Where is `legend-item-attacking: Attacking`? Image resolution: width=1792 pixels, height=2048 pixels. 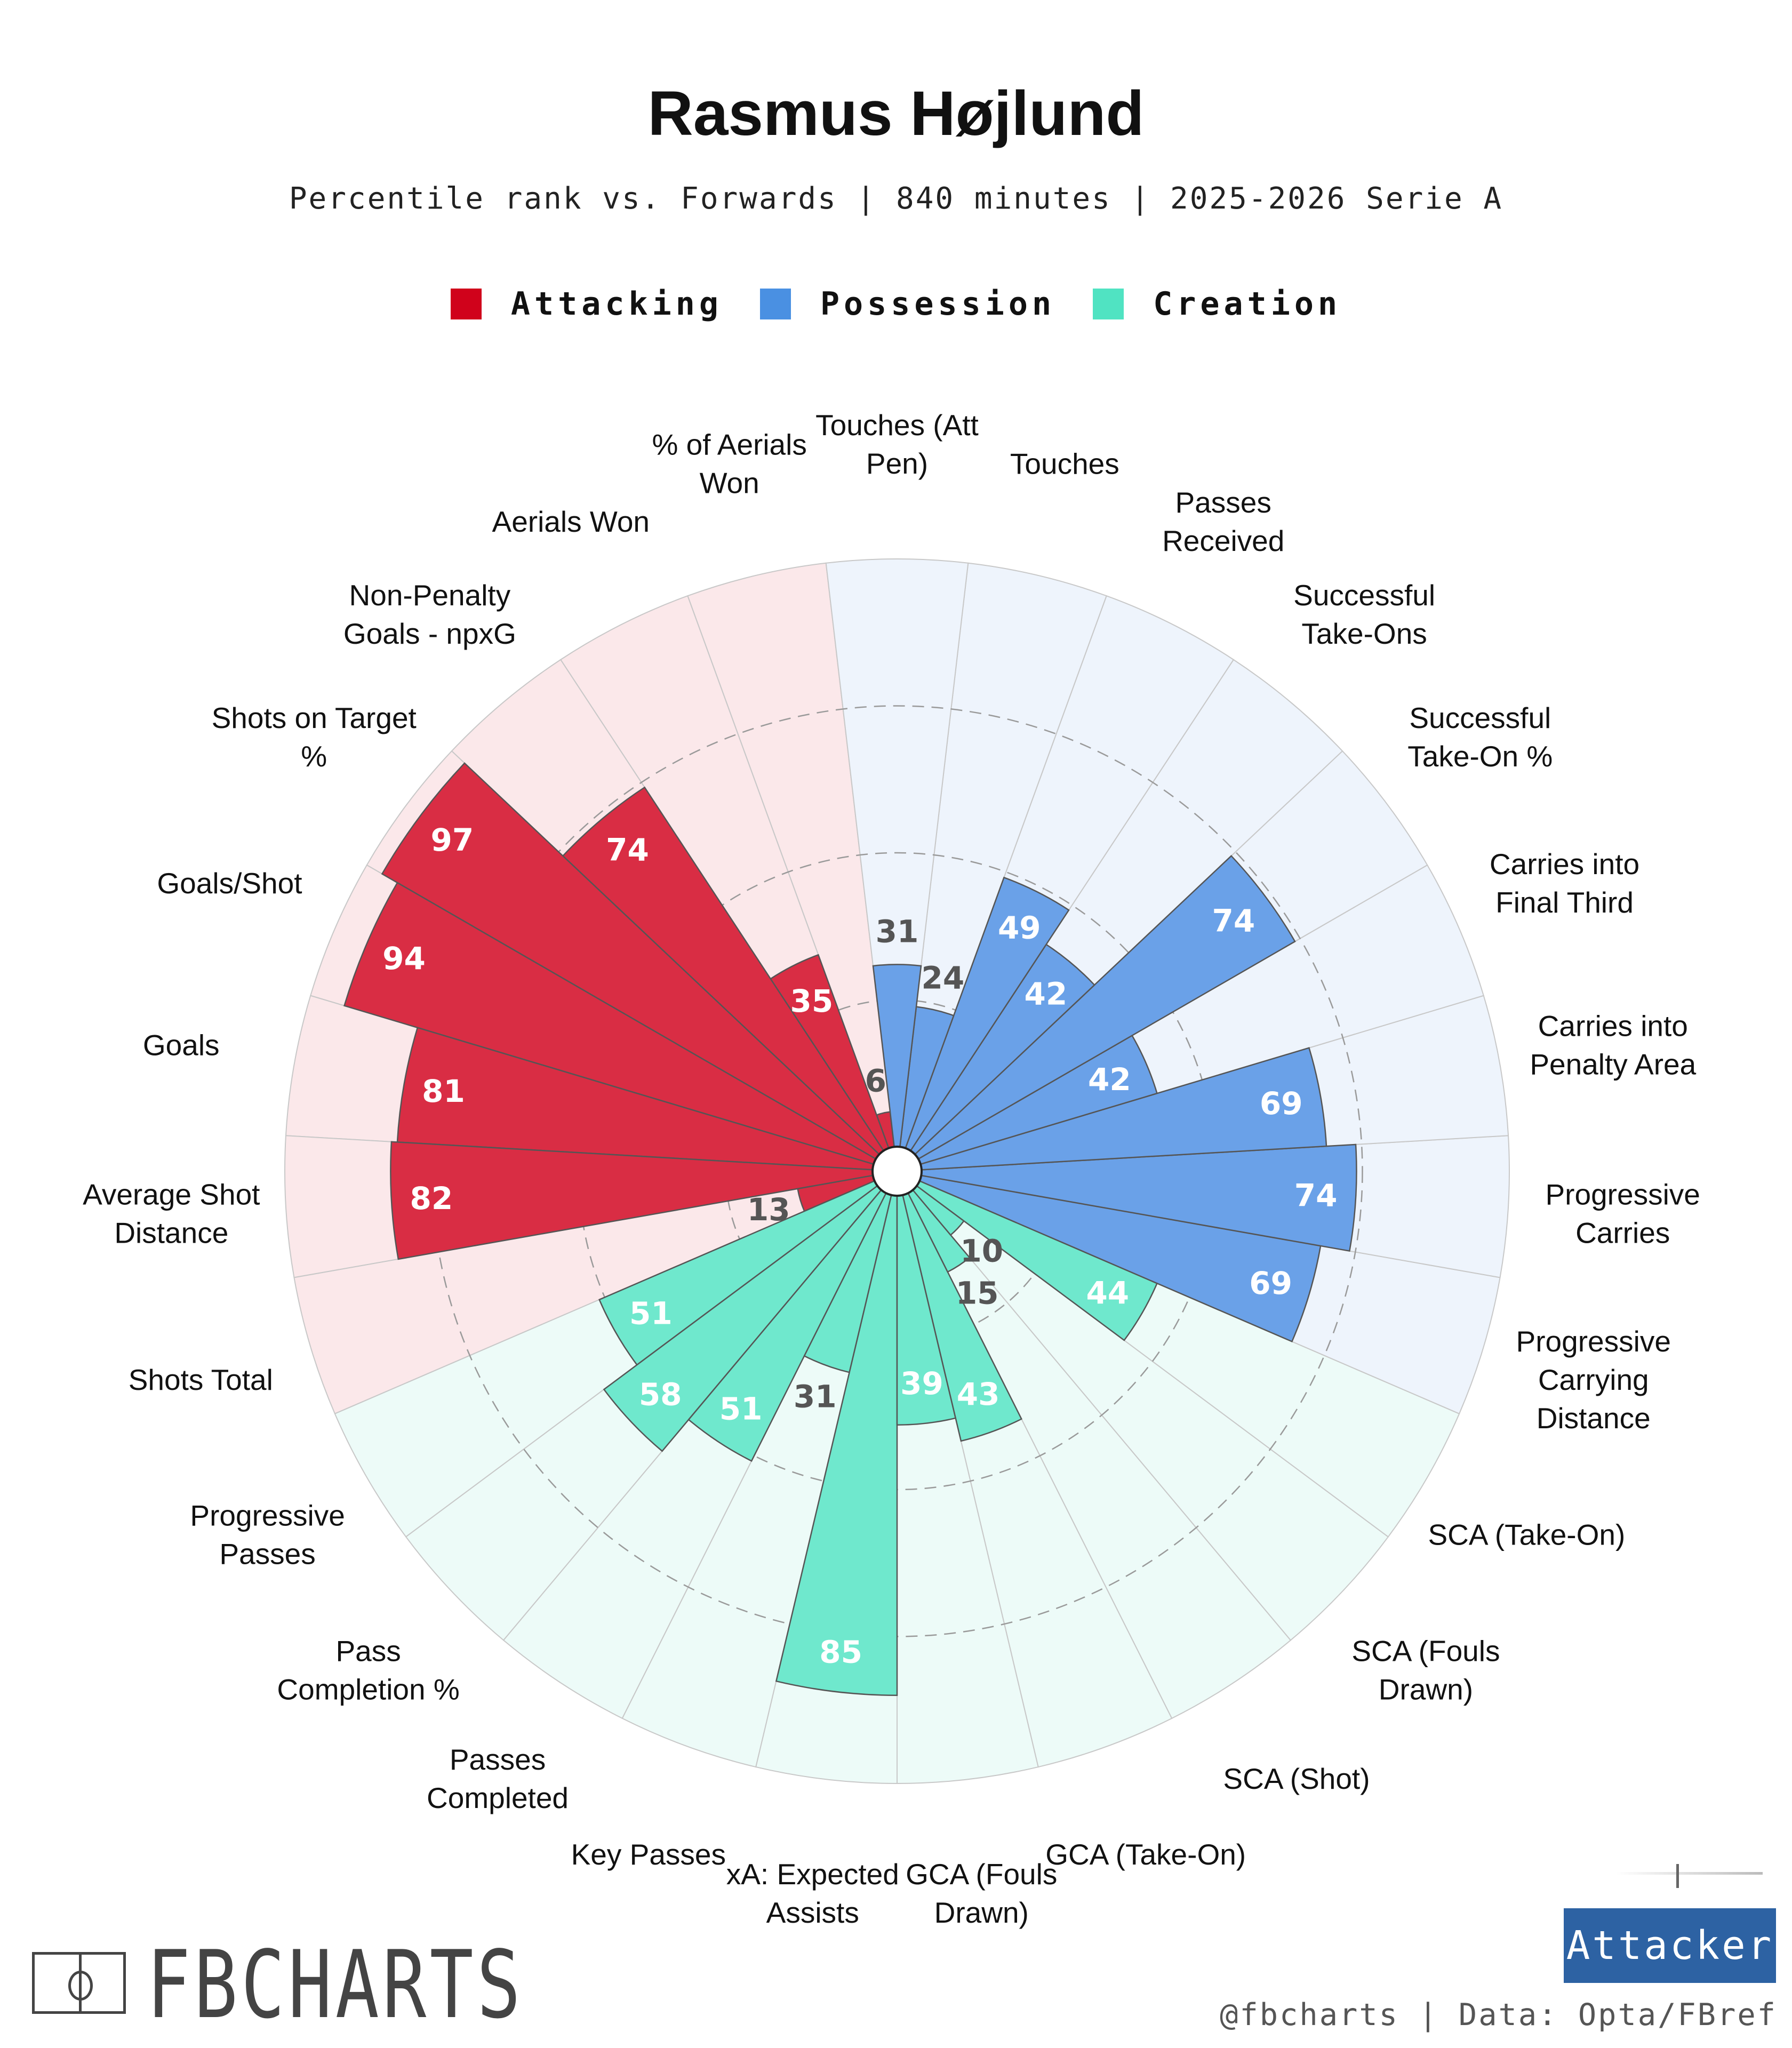 legend-item-attacking: Attacking is located at coordinates (586, 304).